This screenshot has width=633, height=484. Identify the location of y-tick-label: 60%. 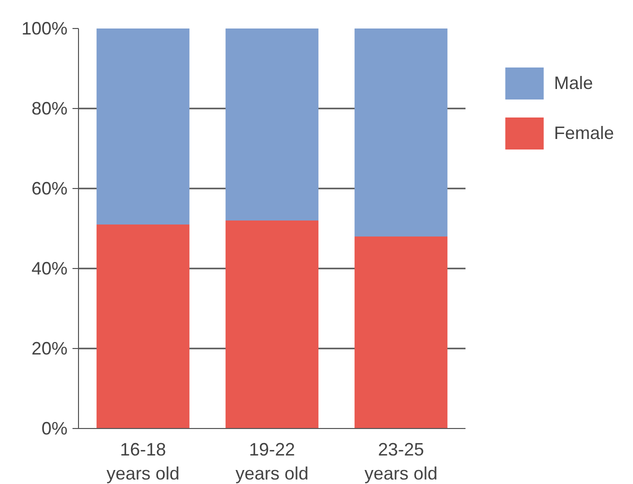
(49, 188).